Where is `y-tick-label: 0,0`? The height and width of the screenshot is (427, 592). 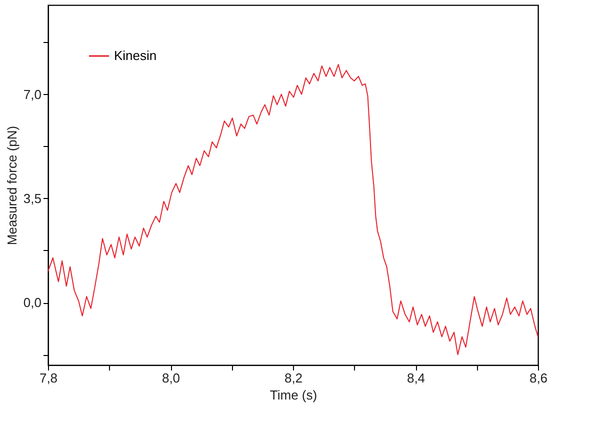 y-tick-label: 0,0 is located at coordinates (32, 302).